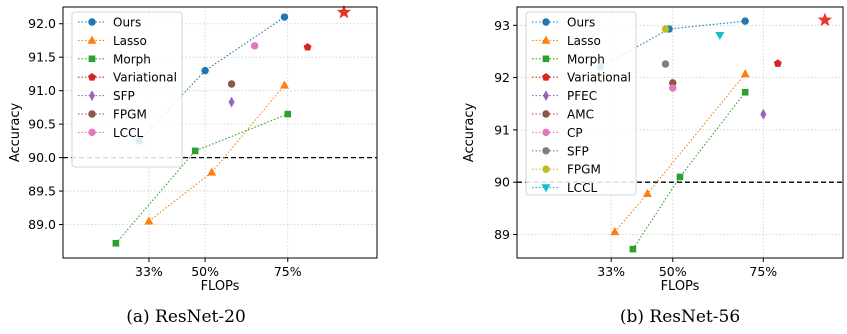 The height and width of the screenshot is (334, 847). What do you see at coordinates (502, 129) in the screenshot?
I see `y-tick-label: 91` at bounding box center [502, 129].